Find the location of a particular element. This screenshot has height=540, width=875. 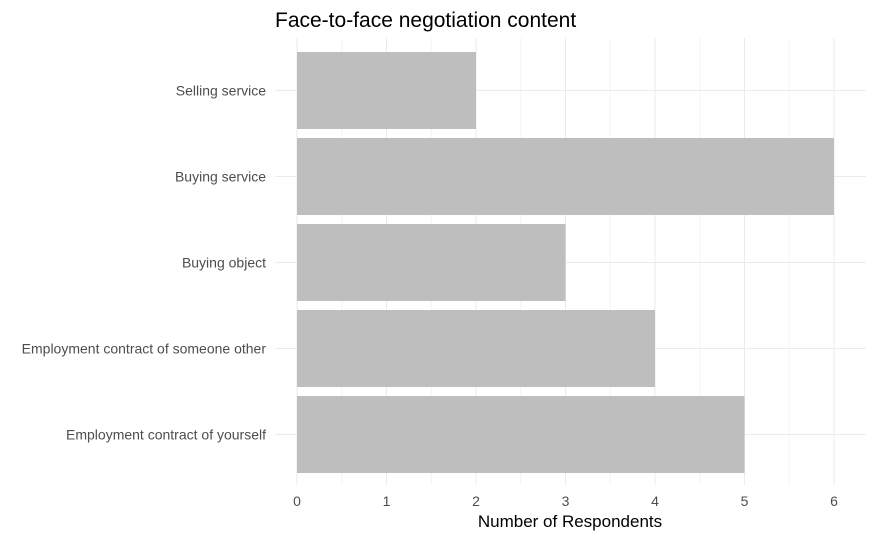

x-tick-label: 4 is located at coordinates (655, 501).